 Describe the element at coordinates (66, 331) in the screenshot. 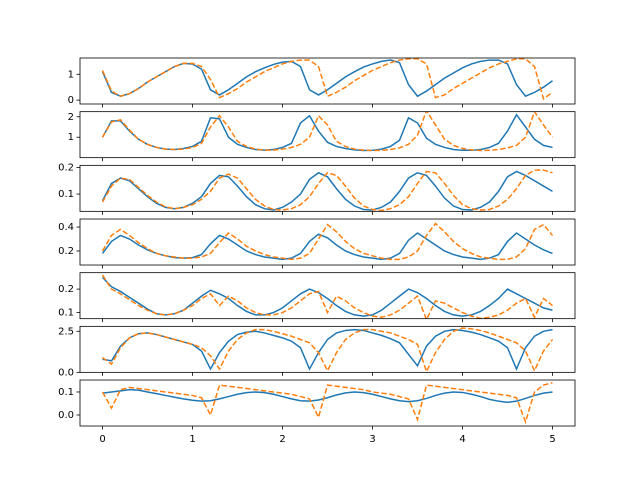

I see `y-tick-label: 2.5` at that location.